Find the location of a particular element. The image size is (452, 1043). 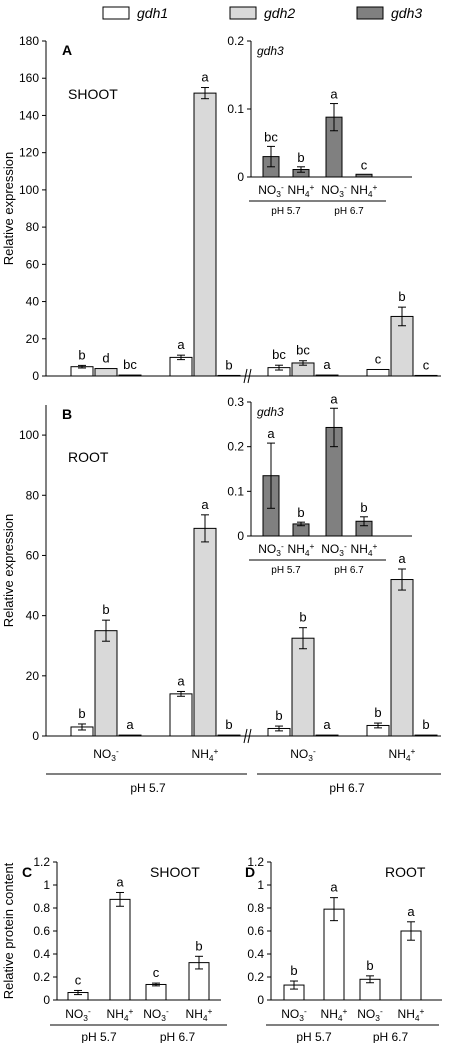

legend-label-gdh3: gdh3 is located at coordinates (406, 13).